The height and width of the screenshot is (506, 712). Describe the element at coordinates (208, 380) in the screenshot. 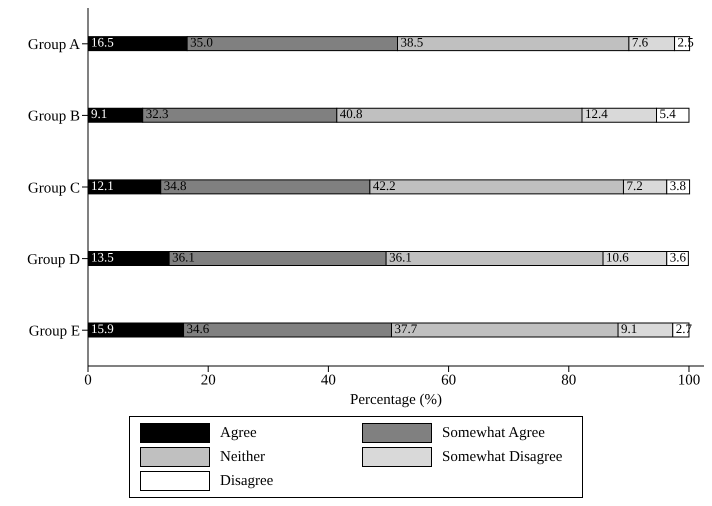

I see `x-tick-label: 20` at that location.